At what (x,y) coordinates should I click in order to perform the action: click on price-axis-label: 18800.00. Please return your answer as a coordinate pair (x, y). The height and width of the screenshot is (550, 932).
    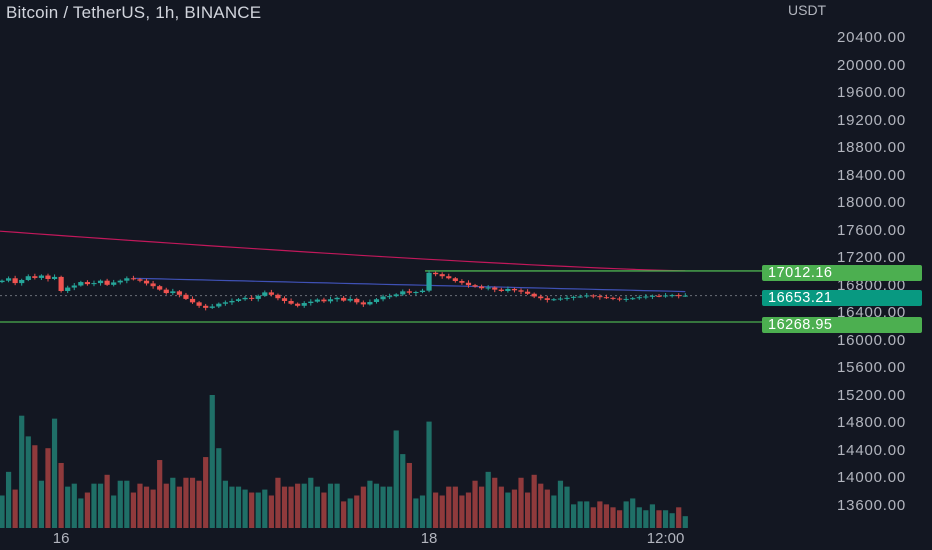
    Looking at the image, I should click on (871, 147).